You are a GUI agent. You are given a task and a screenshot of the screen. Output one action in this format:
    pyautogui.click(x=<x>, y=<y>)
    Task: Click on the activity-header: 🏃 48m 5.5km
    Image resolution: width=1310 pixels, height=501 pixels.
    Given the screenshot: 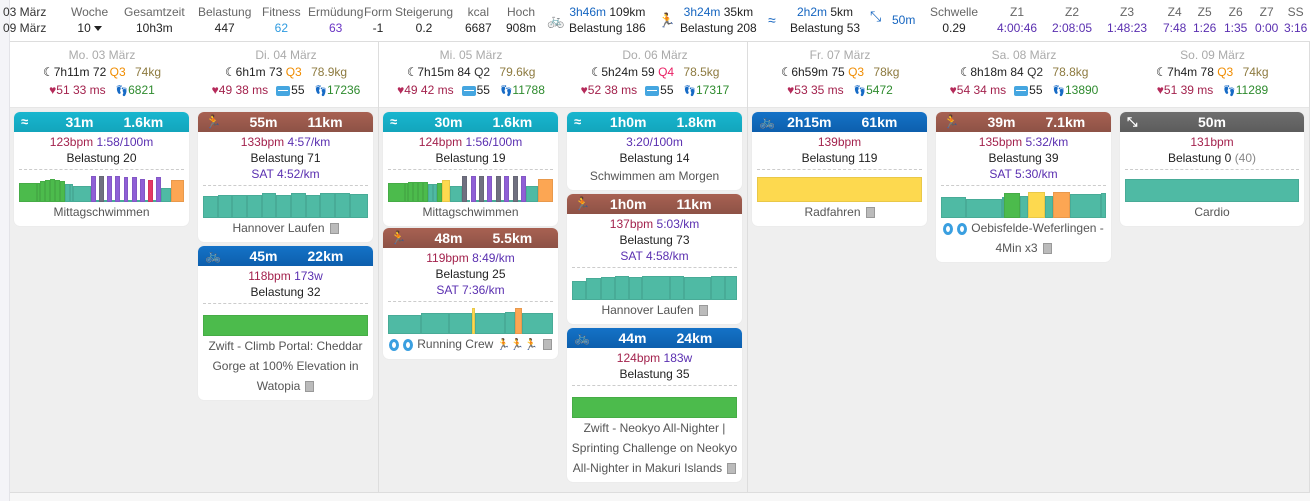 What is the action you would take?
    pyautogui.click(x=470, y=238)
    